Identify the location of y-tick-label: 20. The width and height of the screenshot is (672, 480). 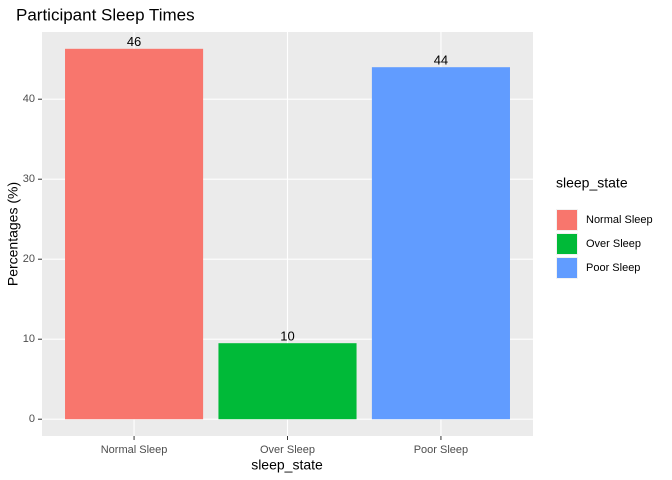
(29, 259).